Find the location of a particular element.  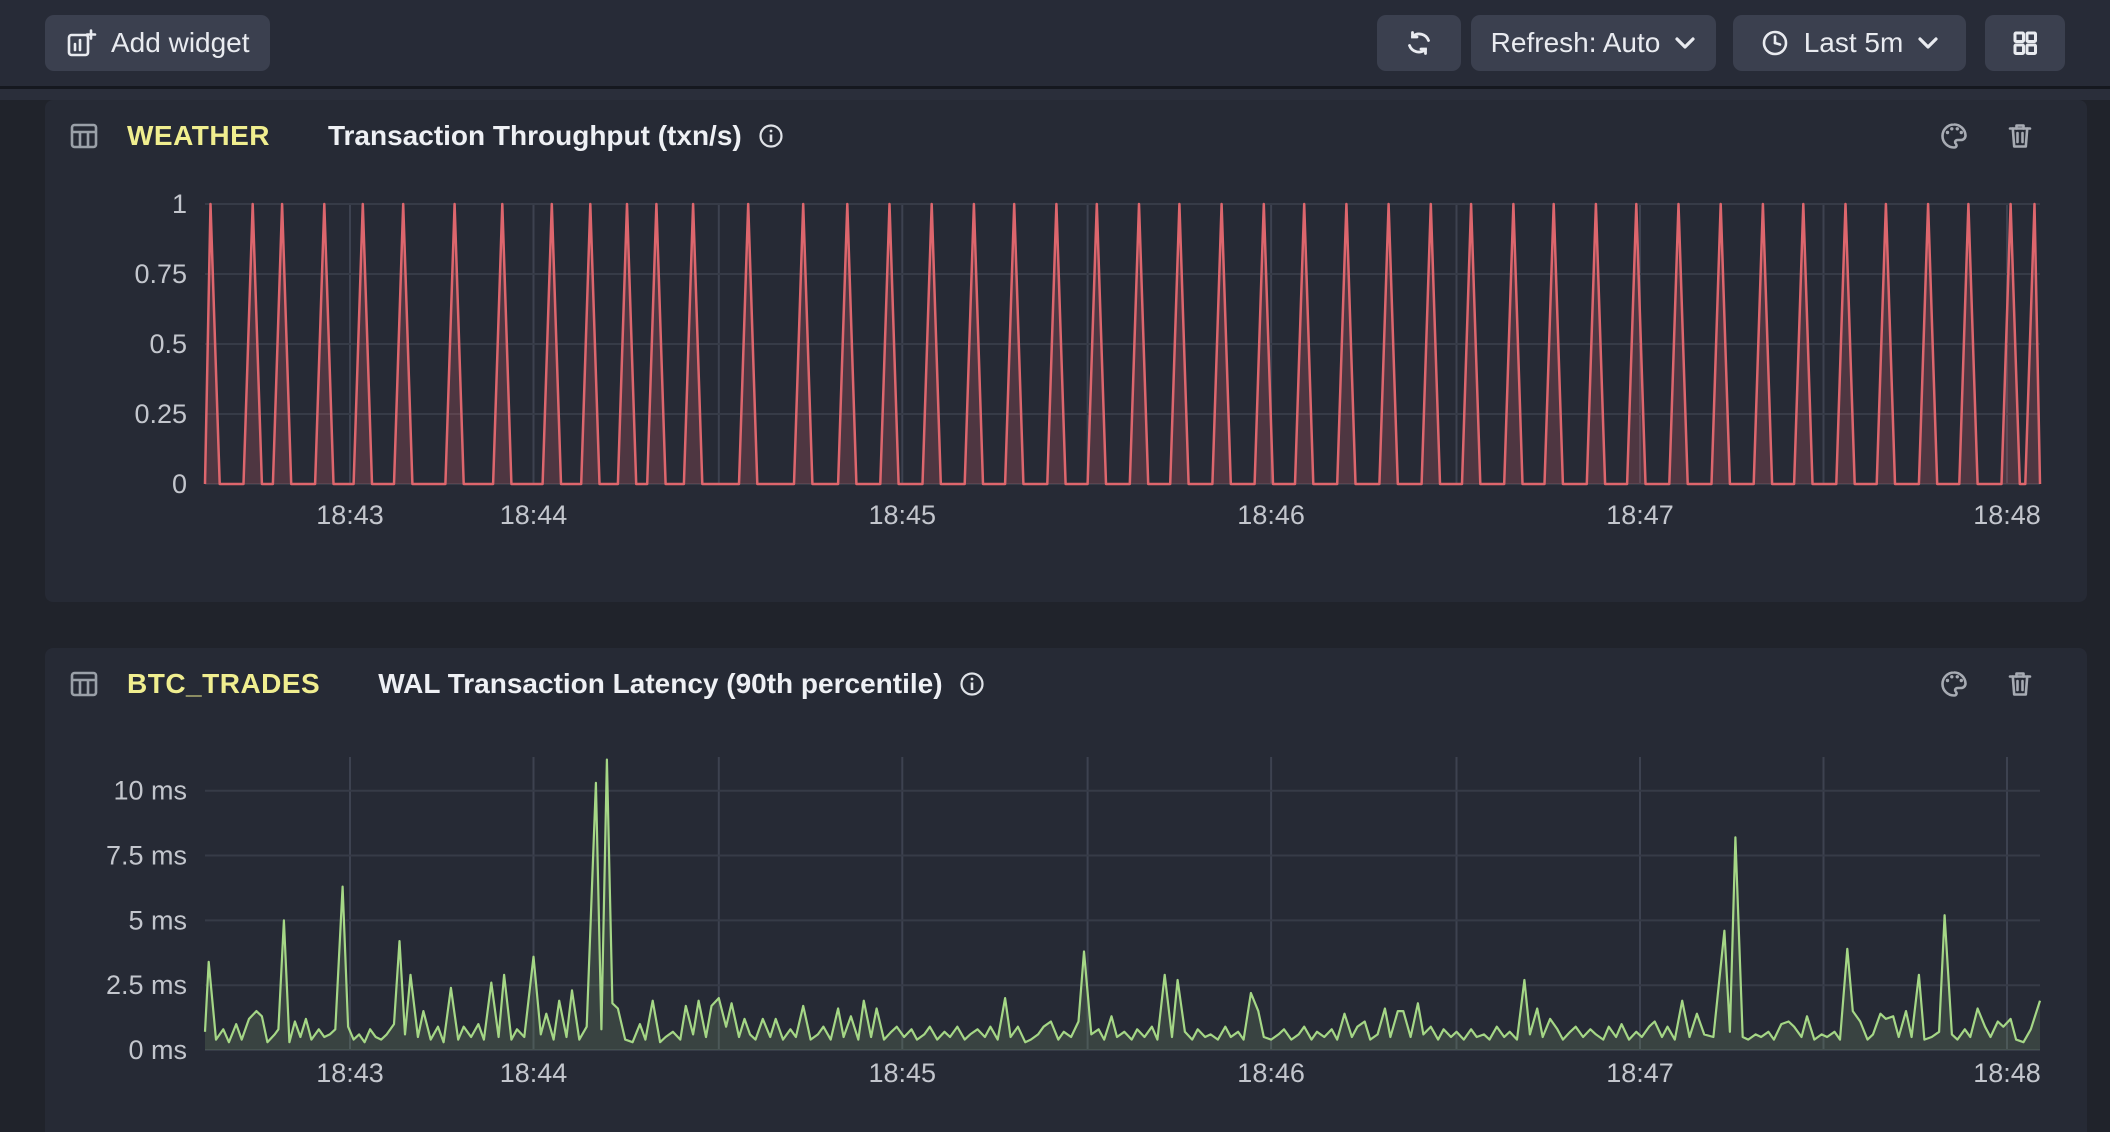

toolbar: Add widget Refresh: Auto is located at coordinates (1055, 43).